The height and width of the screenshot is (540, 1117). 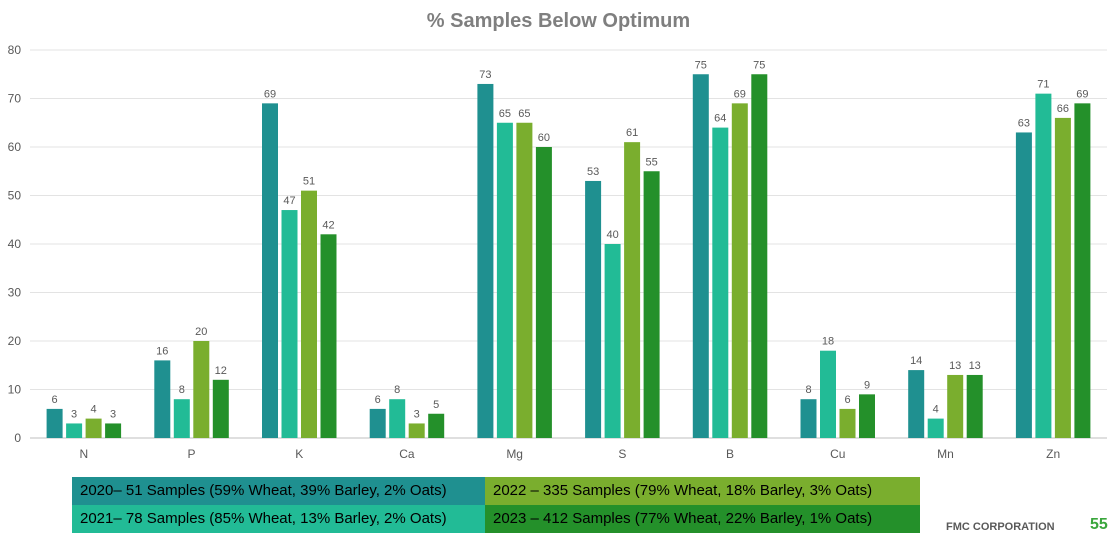 What do you see at coordinates (916, 361) in the screenshot?
I see `data-label: 14` at bounding box center [916, 361].